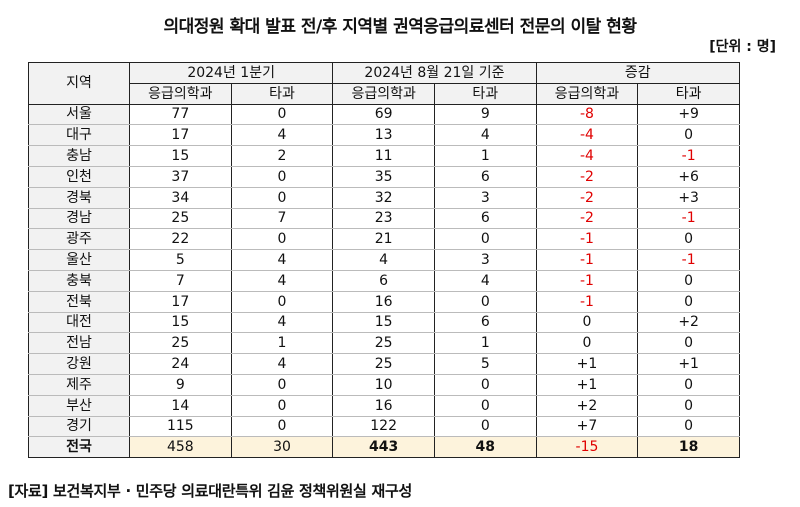 Image resolution: width=800 pixels, height=507 pixels. I want to click on value-cell: 1, so click(485, 343).